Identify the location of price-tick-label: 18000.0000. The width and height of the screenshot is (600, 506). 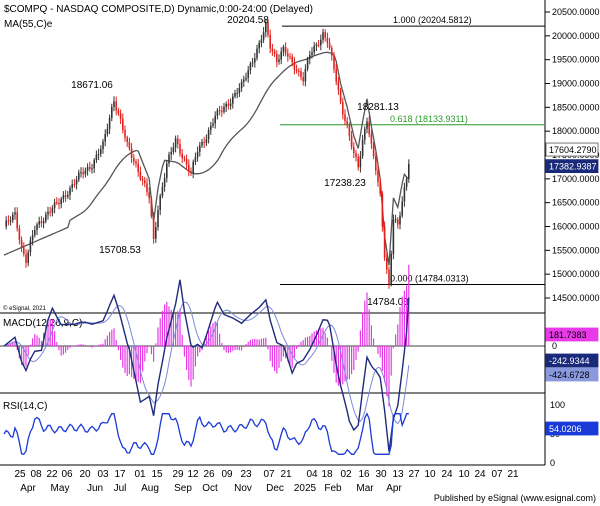
(576, 131).